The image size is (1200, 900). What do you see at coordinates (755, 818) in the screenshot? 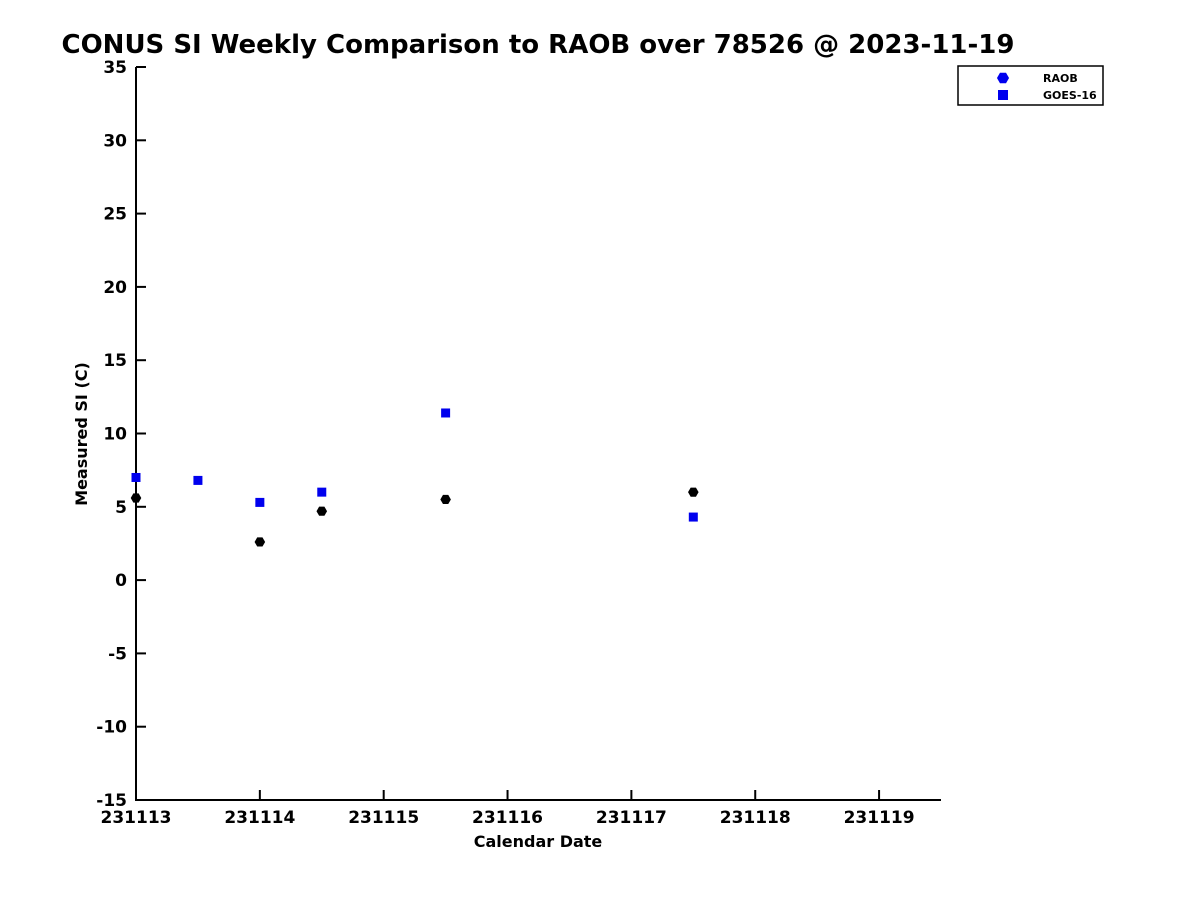
I see `x-tick-label: 231118` at bounding box center [755, 818].